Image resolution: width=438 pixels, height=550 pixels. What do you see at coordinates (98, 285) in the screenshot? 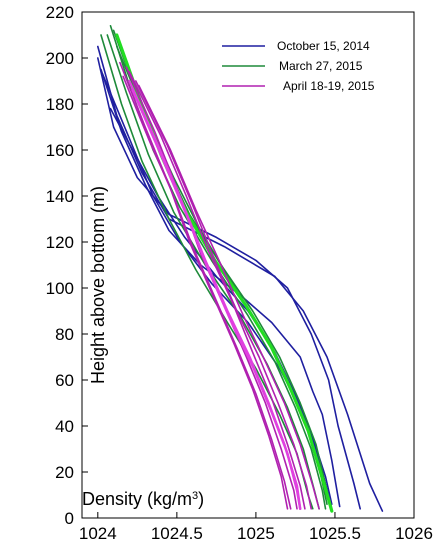
I see `y-axis-title: Height above bottom (m)` at bounding box center [98, 285].